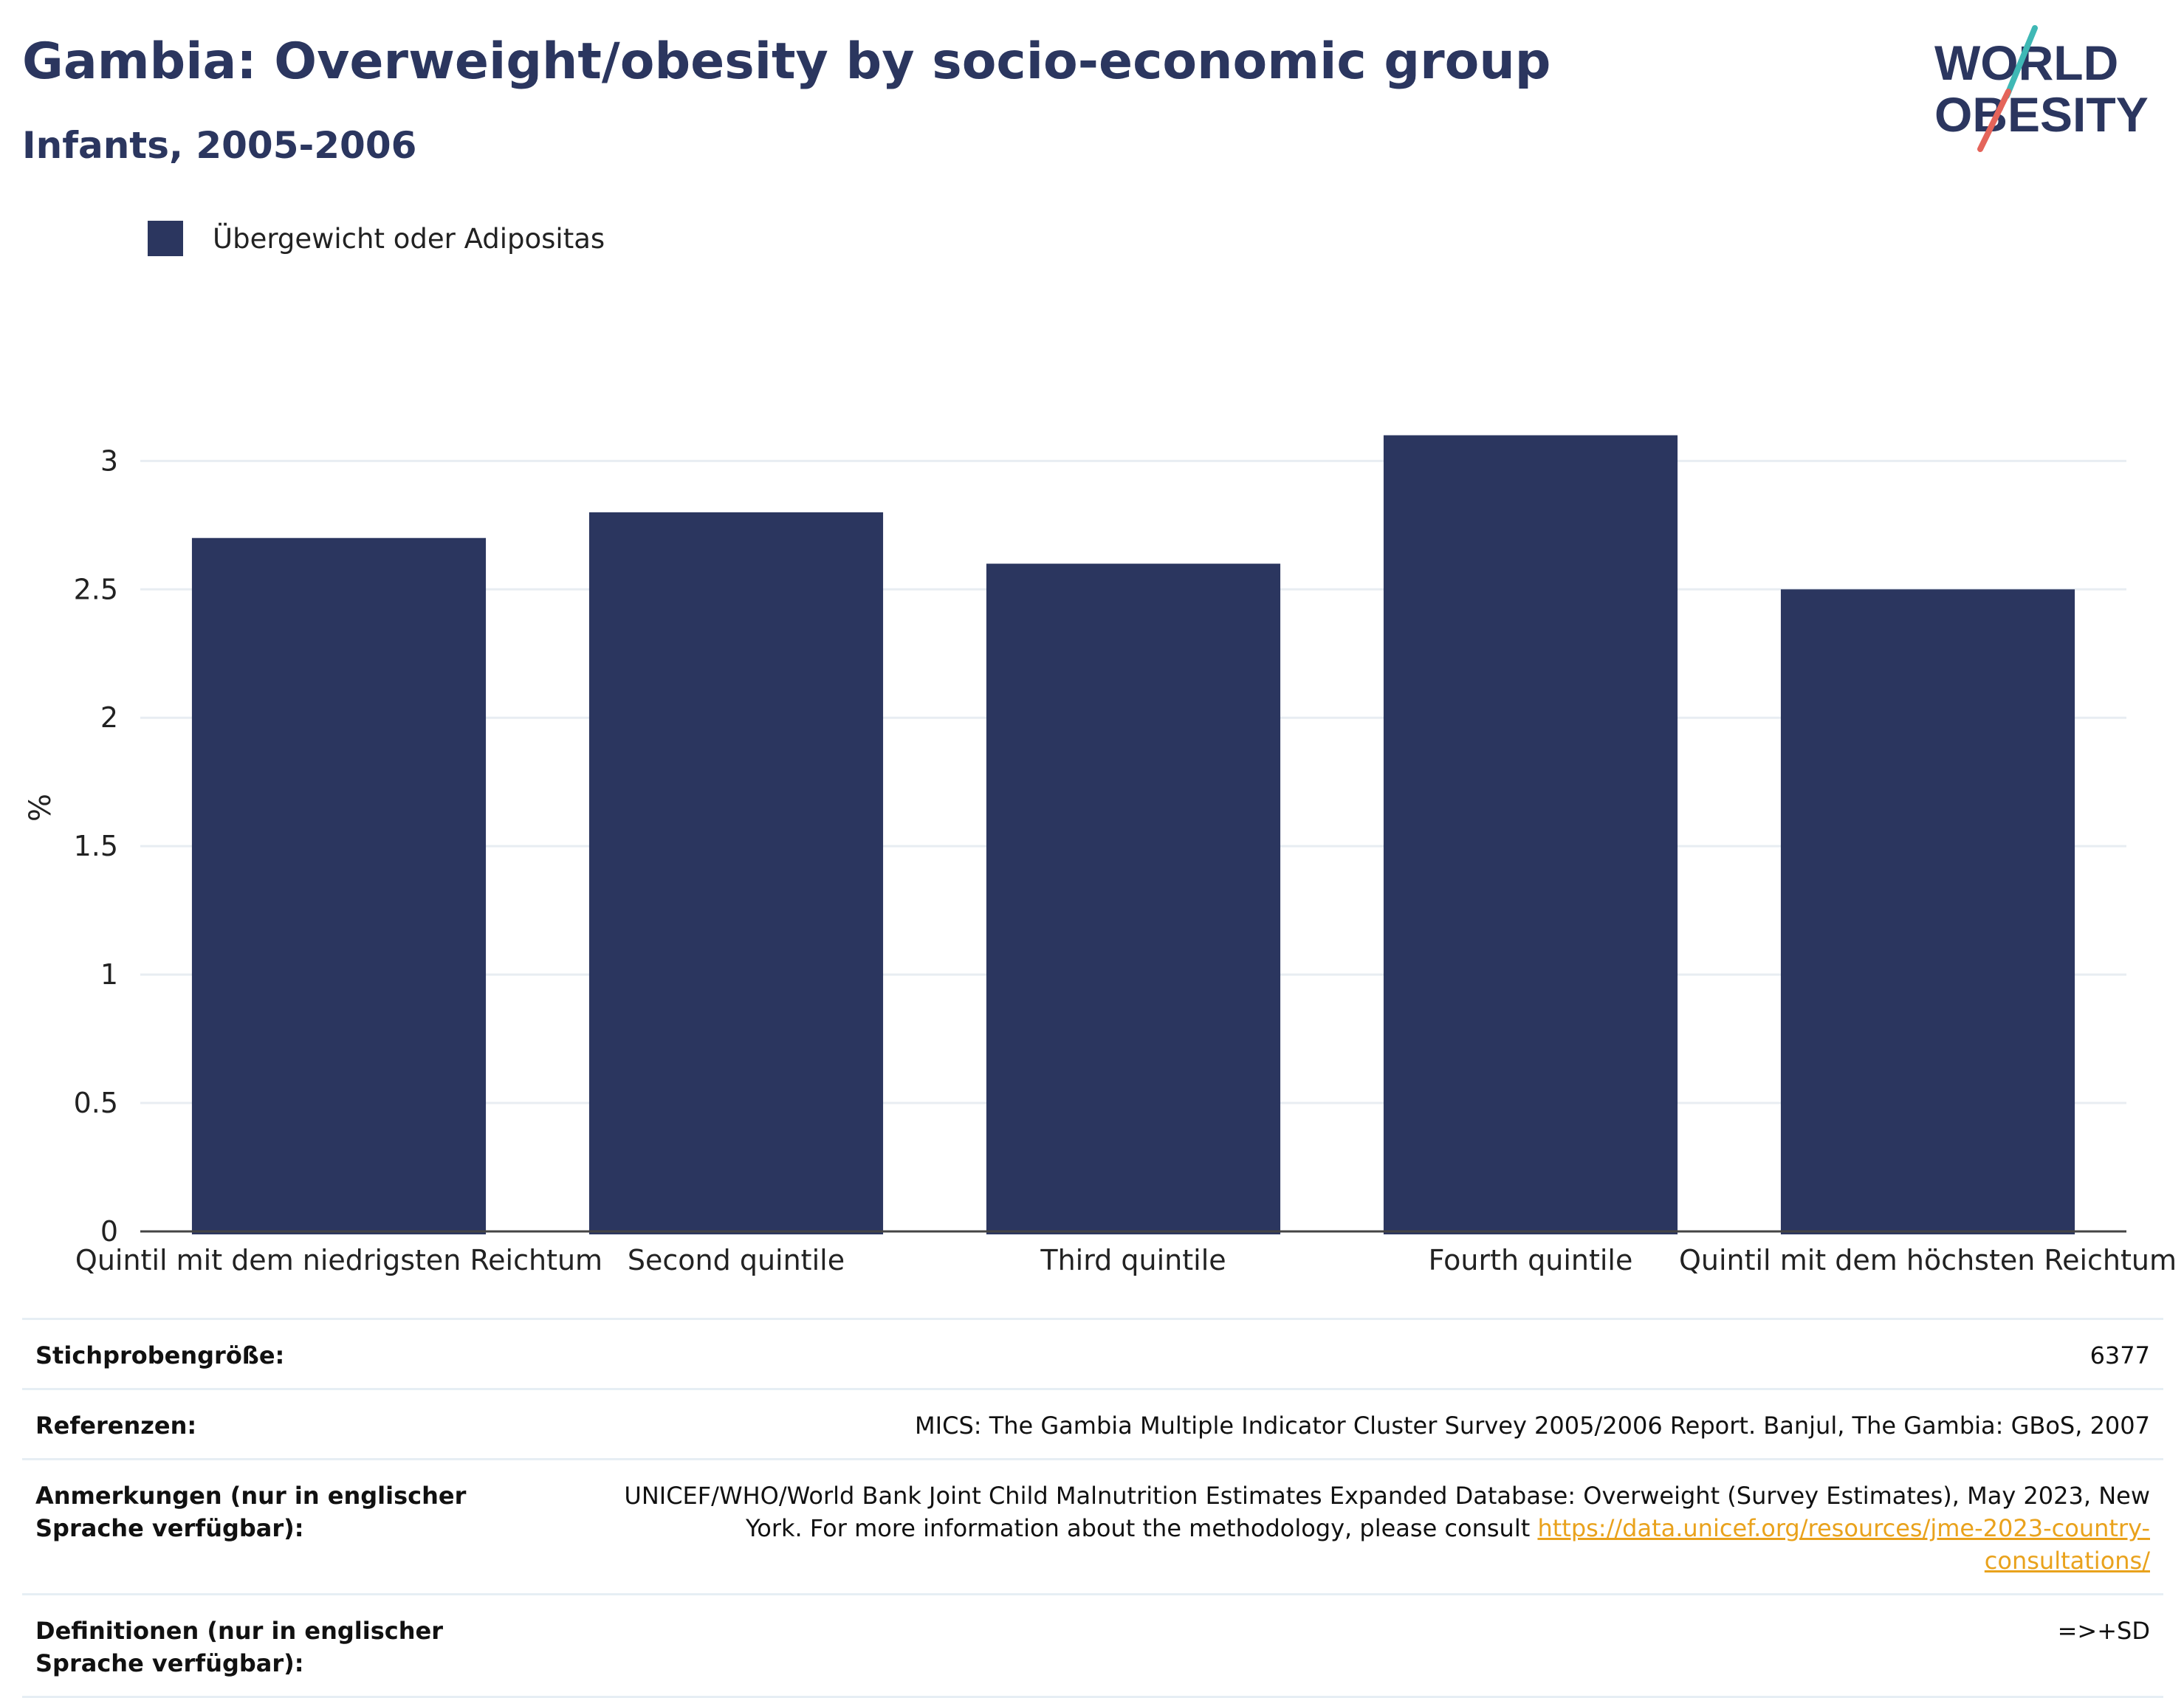  Describe the element at coordinates (1928, 1260) in the screenshot. I see `x-tick-label: Quintil mit dem höchsten Reichtum` at that location.